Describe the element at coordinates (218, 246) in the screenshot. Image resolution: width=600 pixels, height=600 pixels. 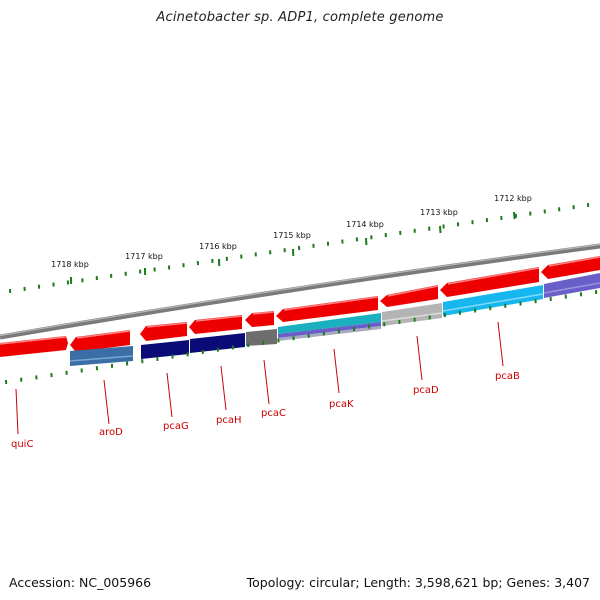
I see `kbp-label-1716: 1716 kbp` at that location.